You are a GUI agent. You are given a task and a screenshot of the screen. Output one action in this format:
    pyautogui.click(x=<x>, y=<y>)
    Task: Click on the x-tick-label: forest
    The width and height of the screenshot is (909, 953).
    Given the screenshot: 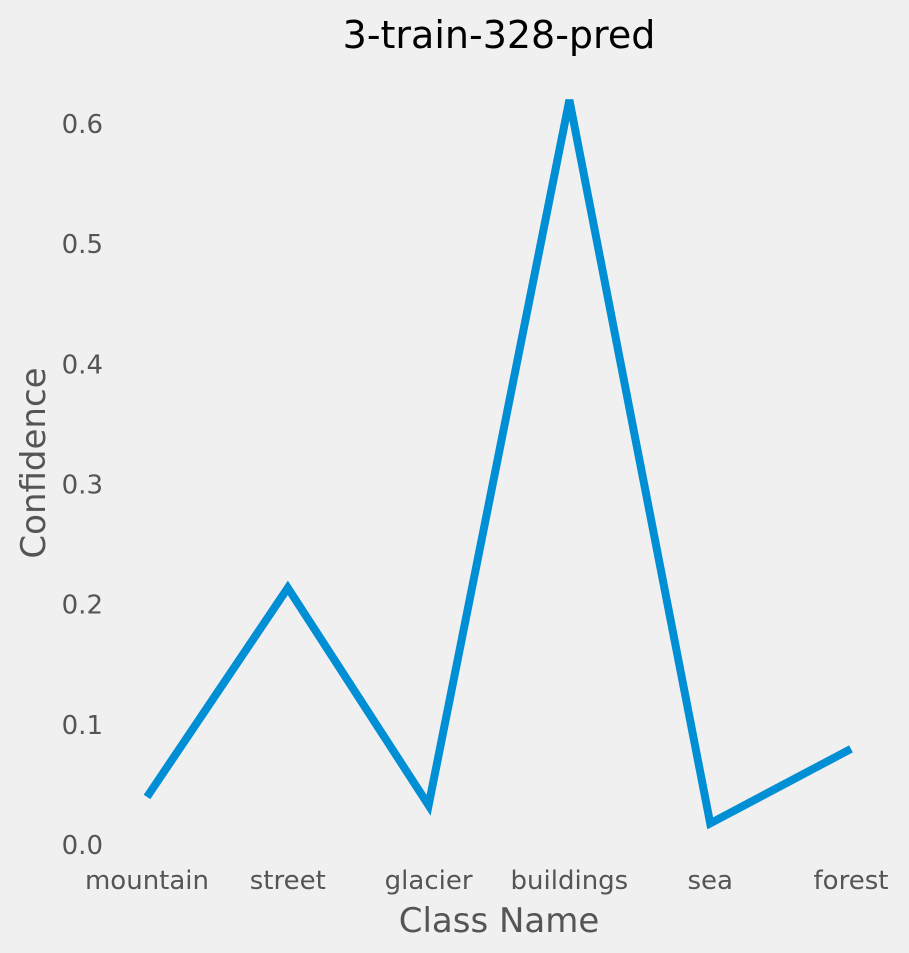 What is the action you would take?
    pyautogui.click(x=851, y=881)
    